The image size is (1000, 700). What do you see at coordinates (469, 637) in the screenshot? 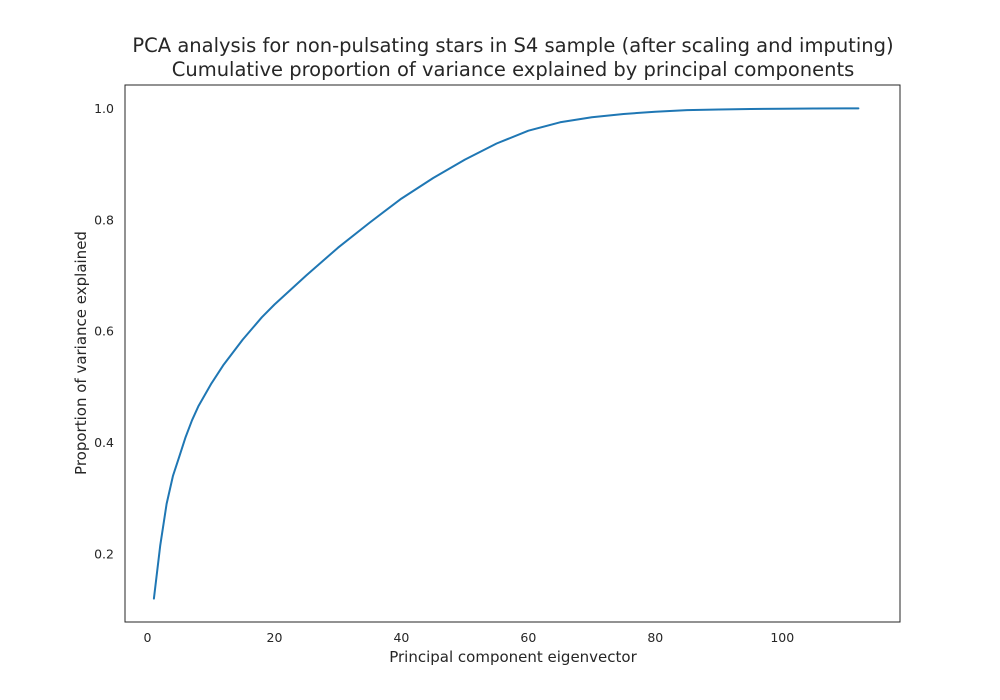
I see `x-axis-ticks: 0 20 40 60 80 100` at bounding box center [469, 637].